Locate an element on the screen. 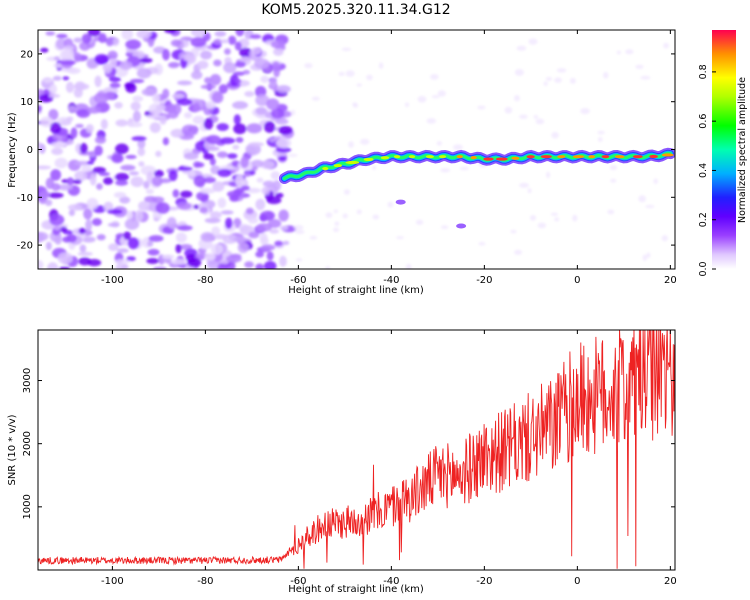  x-tick-label: 0 is located at coordinates (577, 280).